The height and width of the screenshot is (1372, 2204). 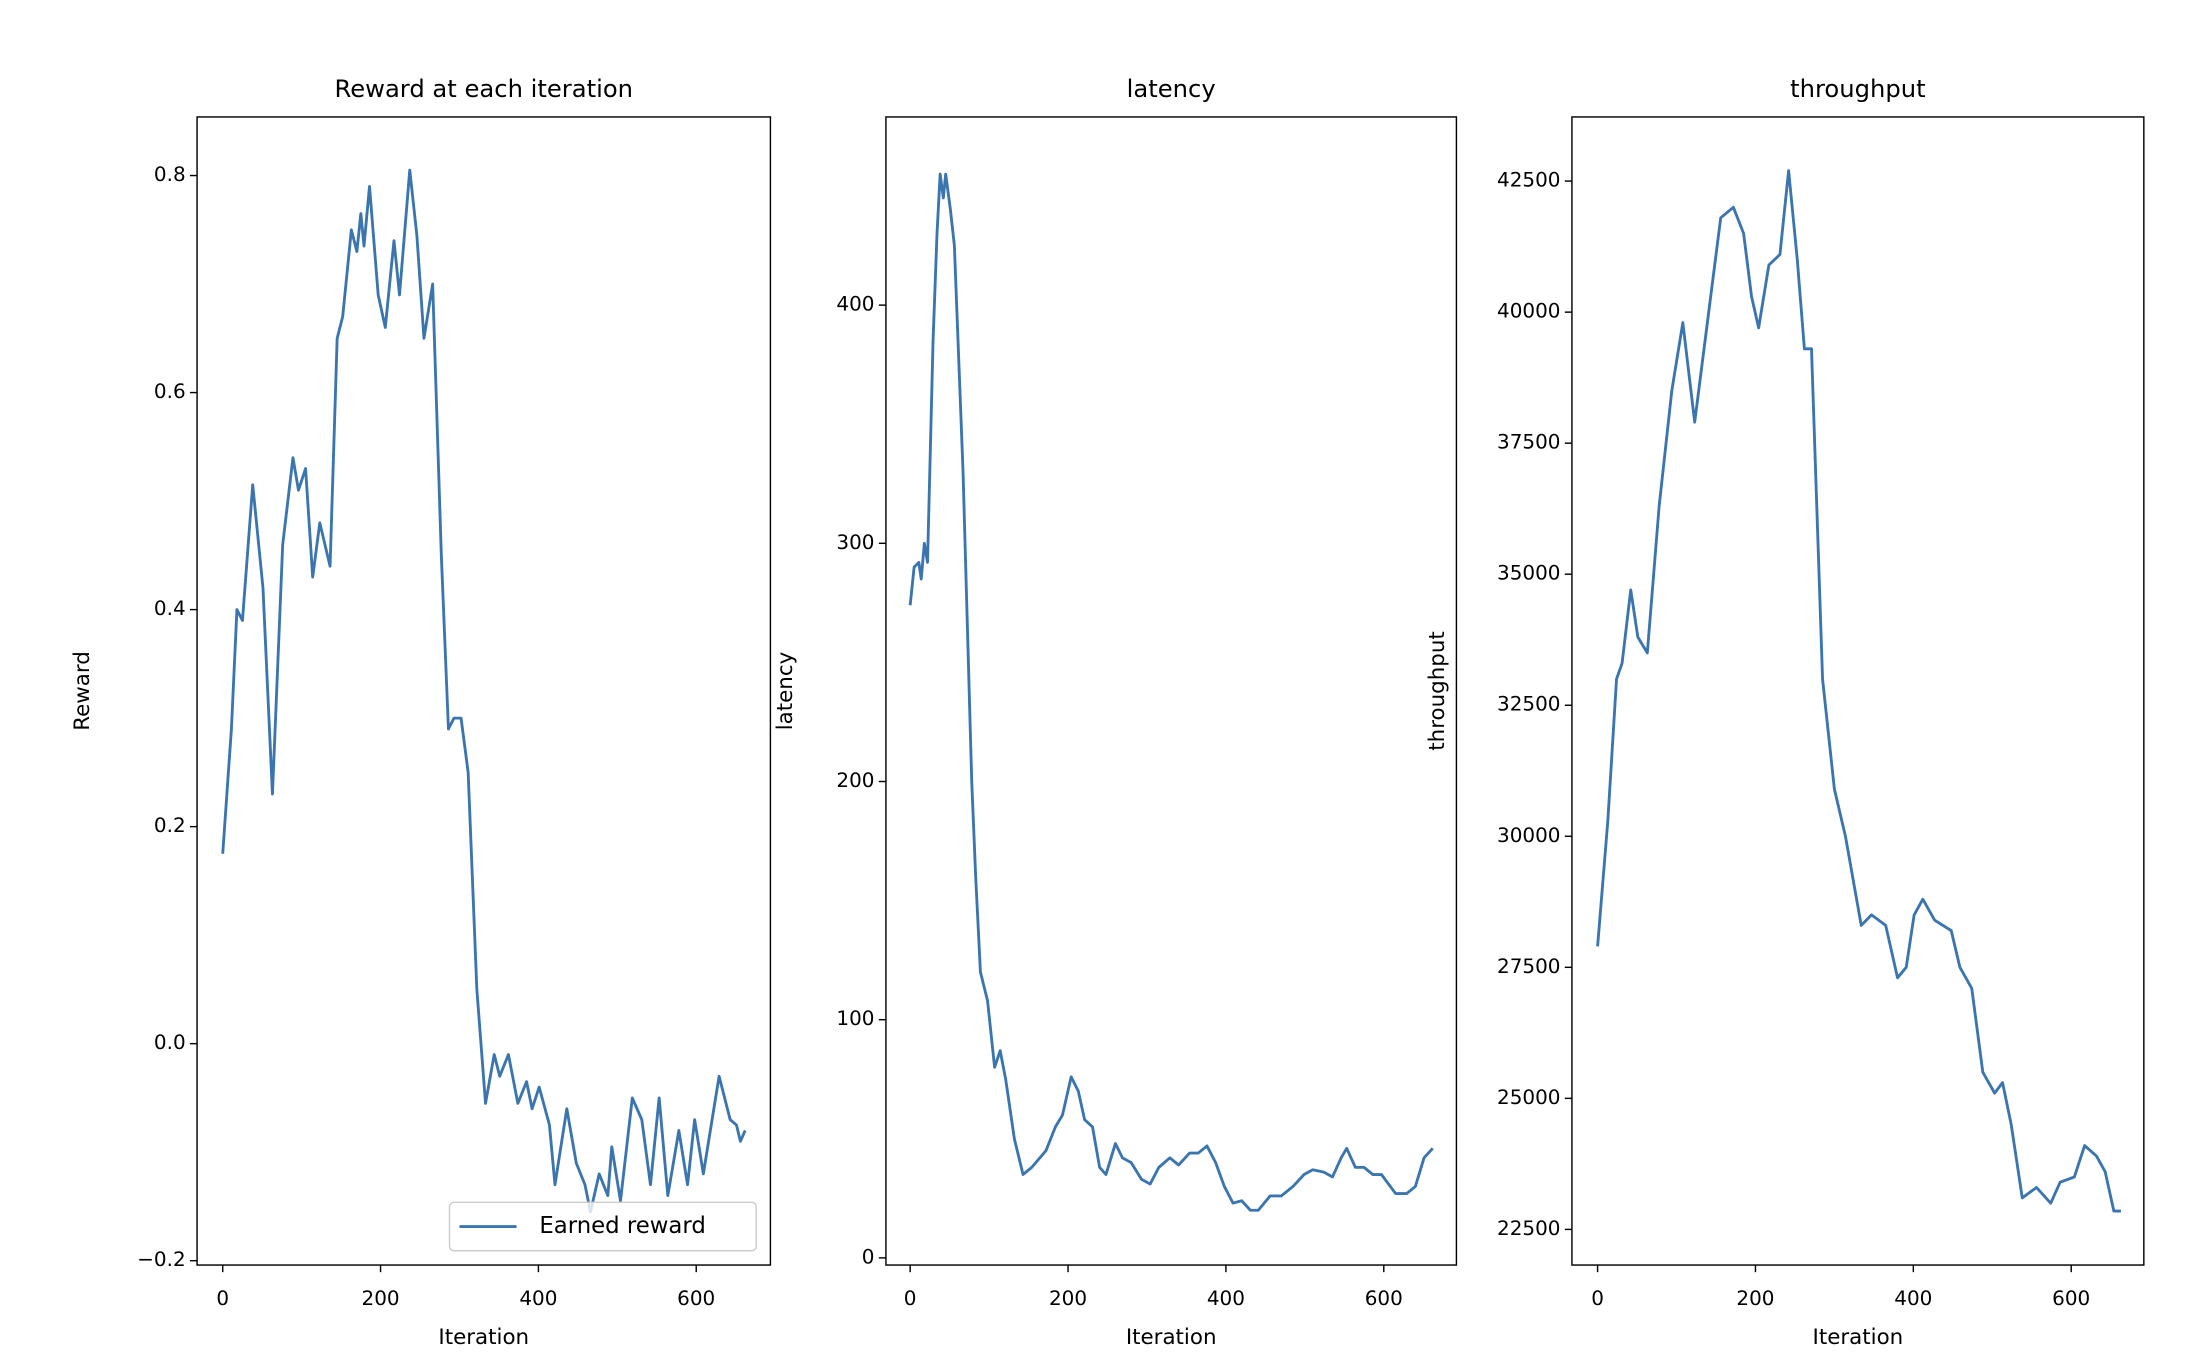 I want to click on y-tick-label: 100, so click(x=855, y=1018).